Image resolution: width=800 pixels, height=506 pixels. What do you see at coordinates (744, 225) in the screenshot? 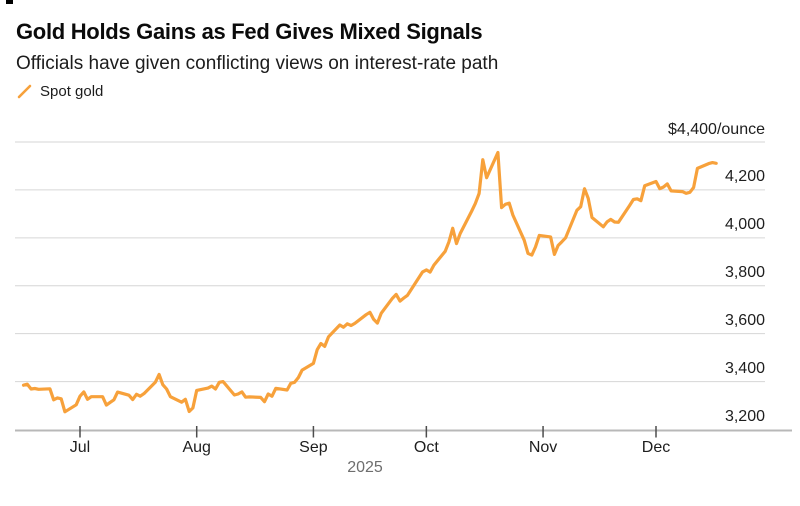
I see `y-axis-label-4000: 4,000` at bounding box center [744, 225].